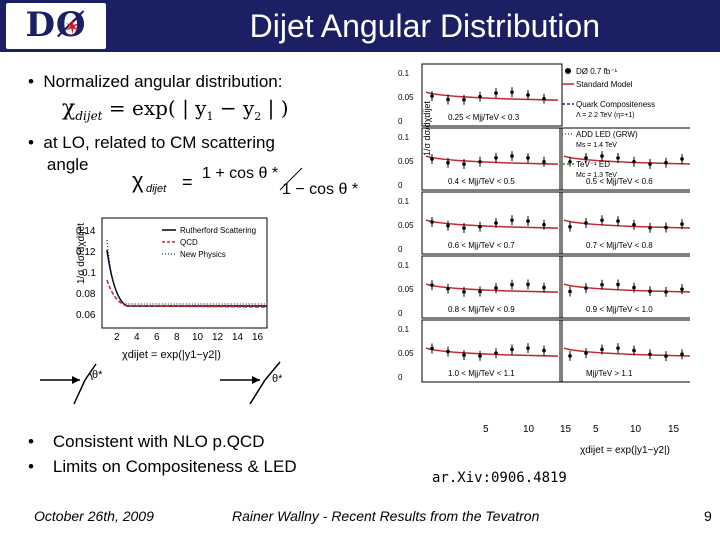  I want to click on panel-label: 0.9 < Mjj/TeV < 1.0, so click(619, 309).